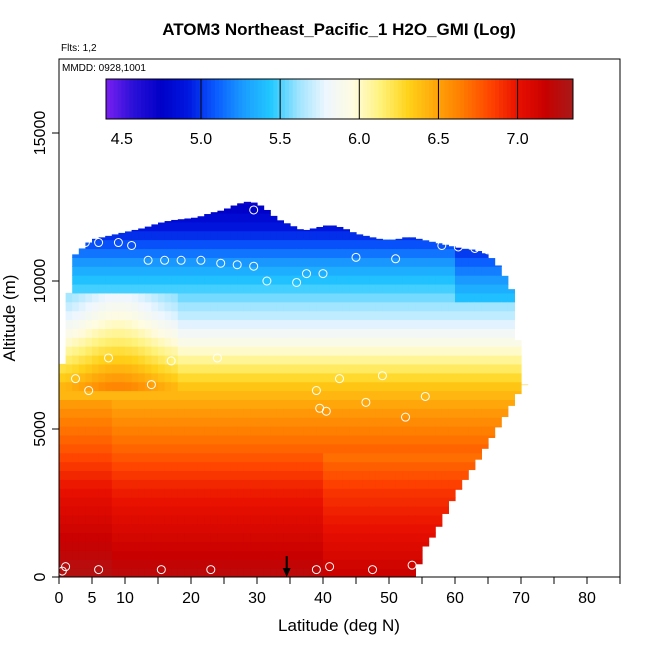 This screenshot has height=650, width=650. Describe the element at coordinates (389, 598) in the screenshot. I see `x-tick-label: 50` at that location.